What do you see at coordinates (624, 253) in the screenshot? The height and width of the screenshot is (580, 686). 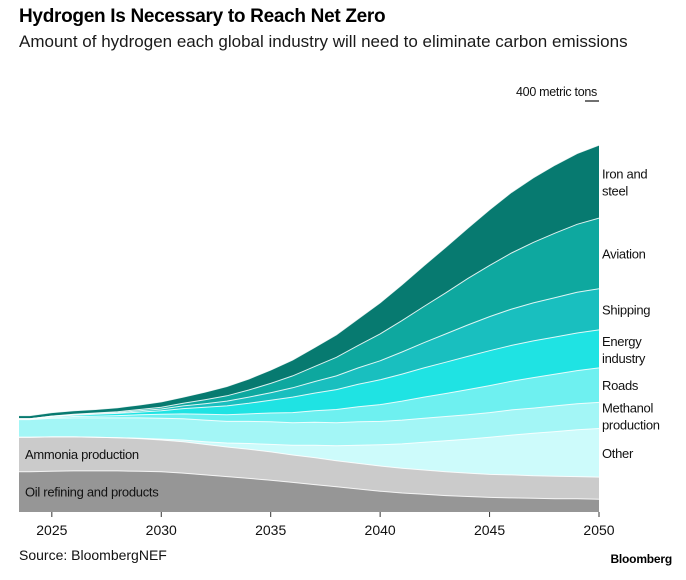 I see `series-label-aviation: Aviation` at bounding box center [624, 253].